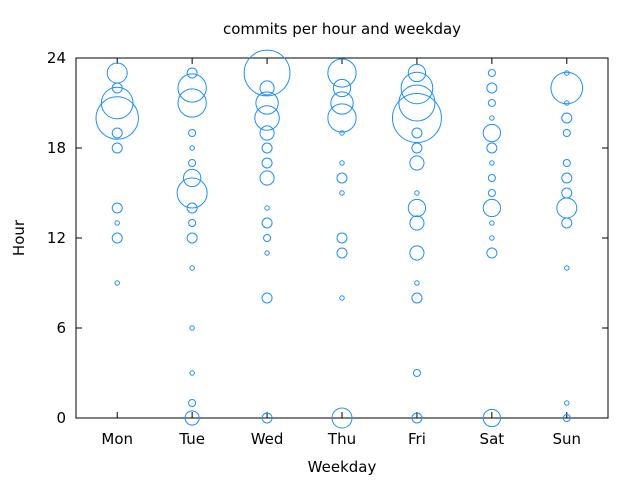  Describe the element at coordinates (117, 439) in the screenshot. I see `x-tick-label: Mon` at that location.